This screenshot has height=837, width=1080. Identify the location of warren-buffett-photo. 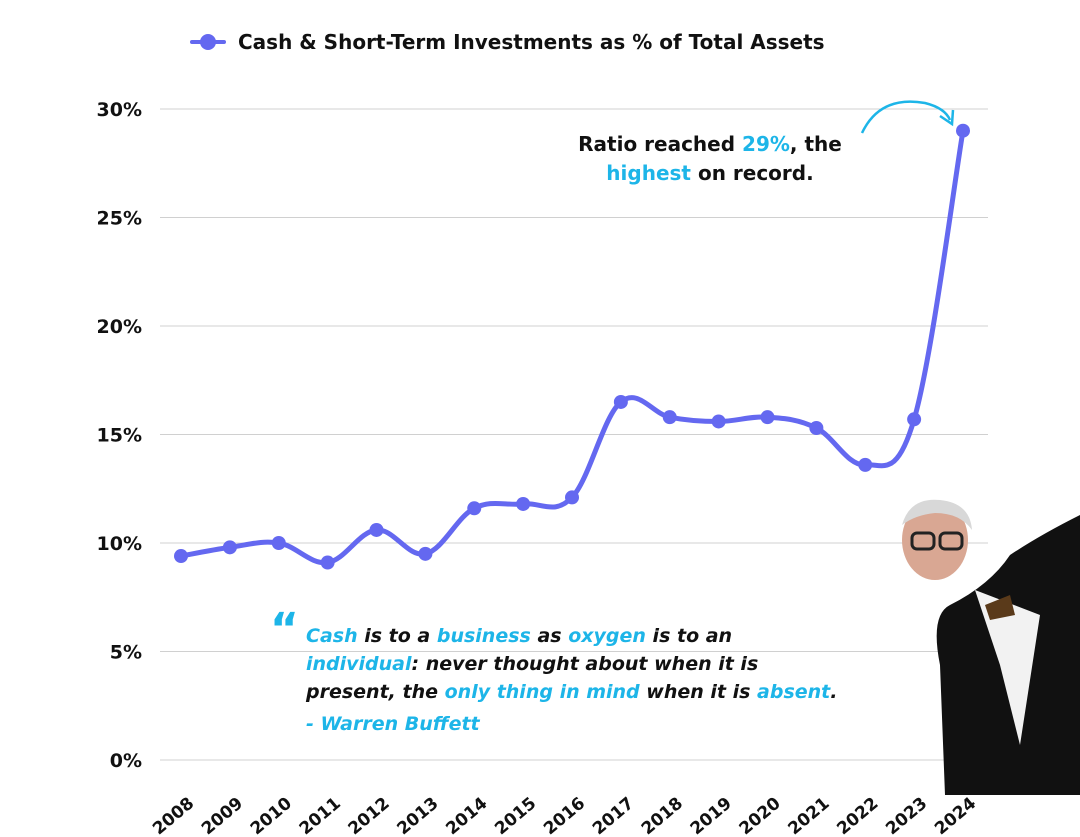
(991, 647).